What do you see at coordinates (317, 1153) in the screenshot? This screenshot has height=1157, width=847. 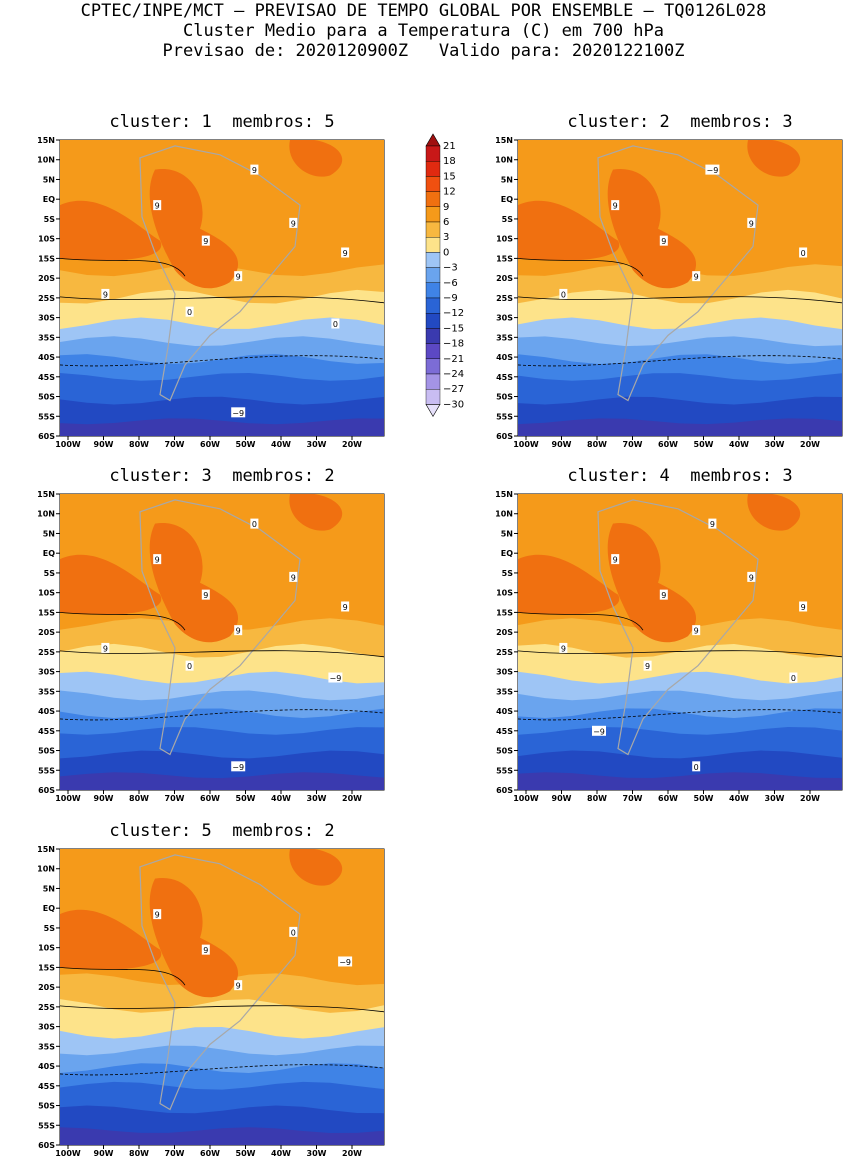 I see `lon-label: 30W` at bounding box center [317, 1153].